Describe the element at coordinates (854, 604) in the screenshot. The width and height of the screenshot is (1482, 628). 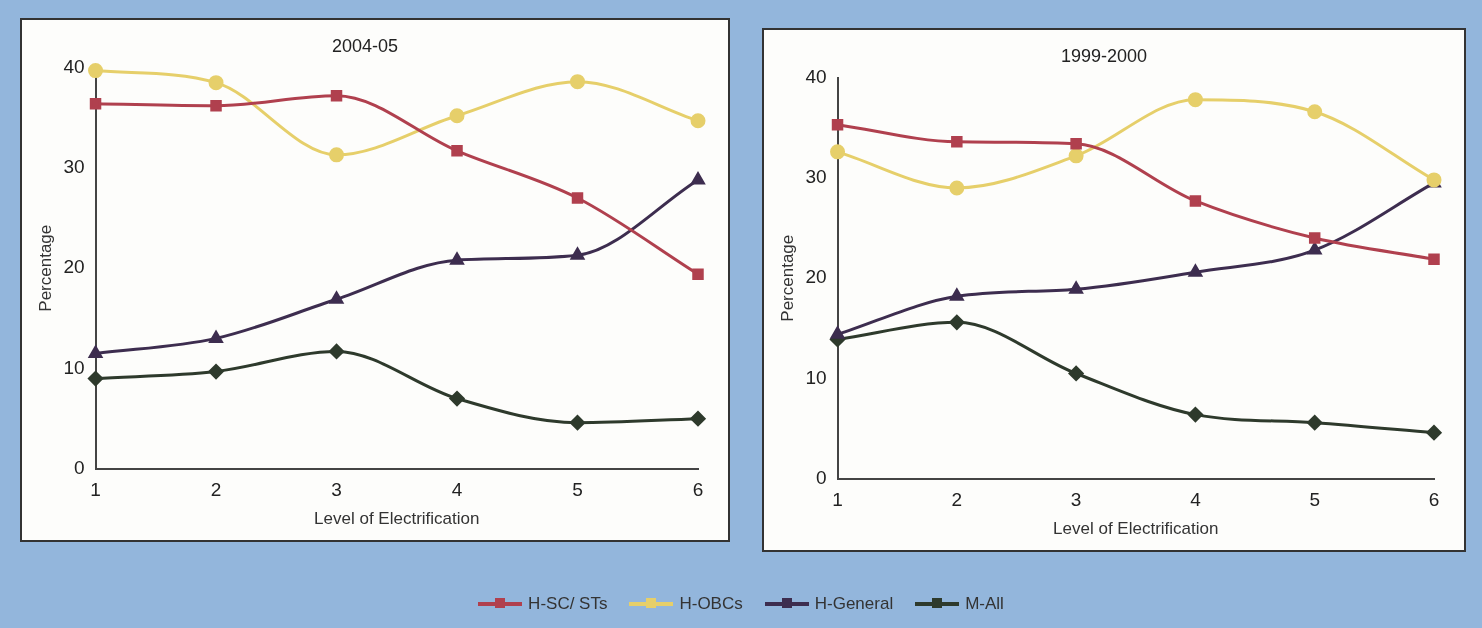
I see `legend-label: H-General` at that location.